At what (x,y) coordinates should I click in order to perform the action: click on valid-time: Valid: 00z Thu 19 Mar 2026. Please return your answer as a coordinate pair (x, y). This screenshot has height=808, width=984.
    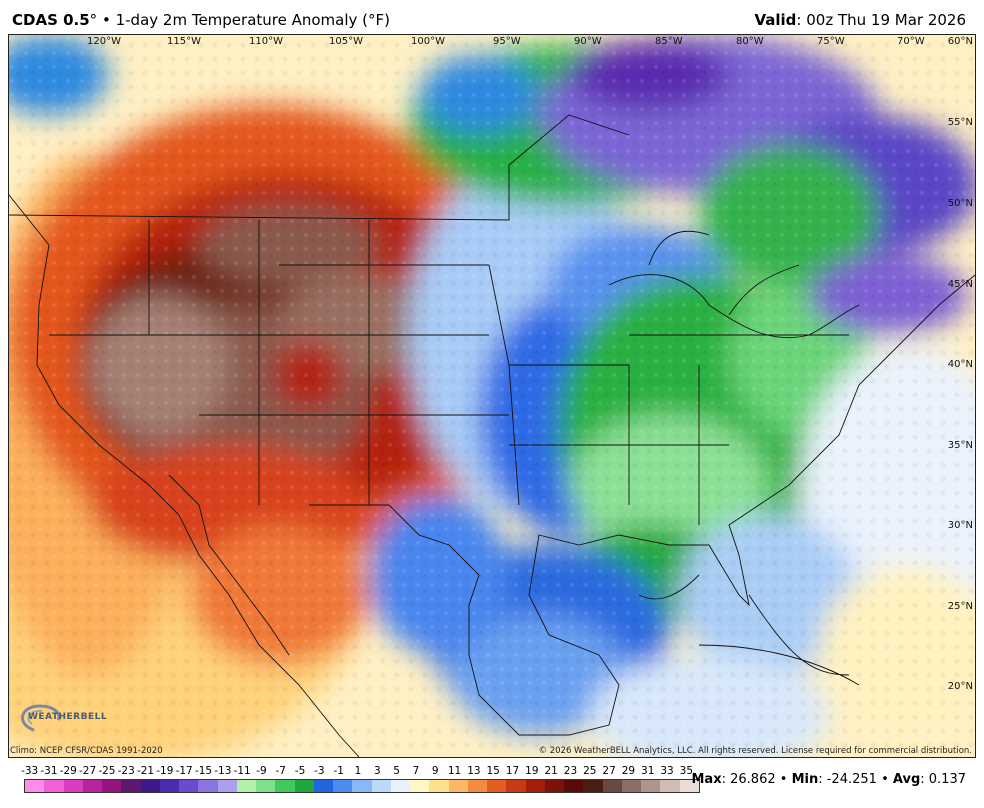
    Looking at the image, I should click on (860, 20).